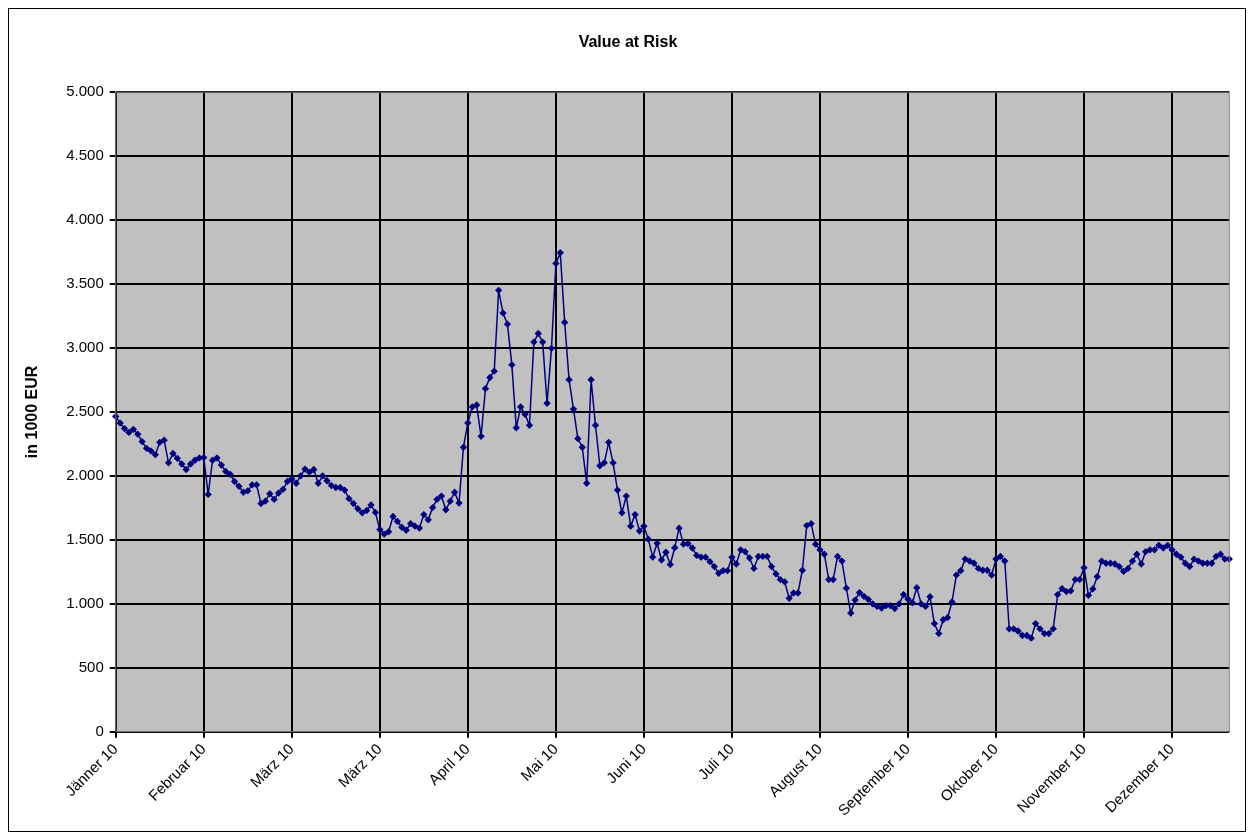 The height and width of the screenshot is (840, 1252). What do you see at coordinates (85, 411) in the screenshot?
I see `y-tick-label: 2.500` at bounding box center [85, 411].